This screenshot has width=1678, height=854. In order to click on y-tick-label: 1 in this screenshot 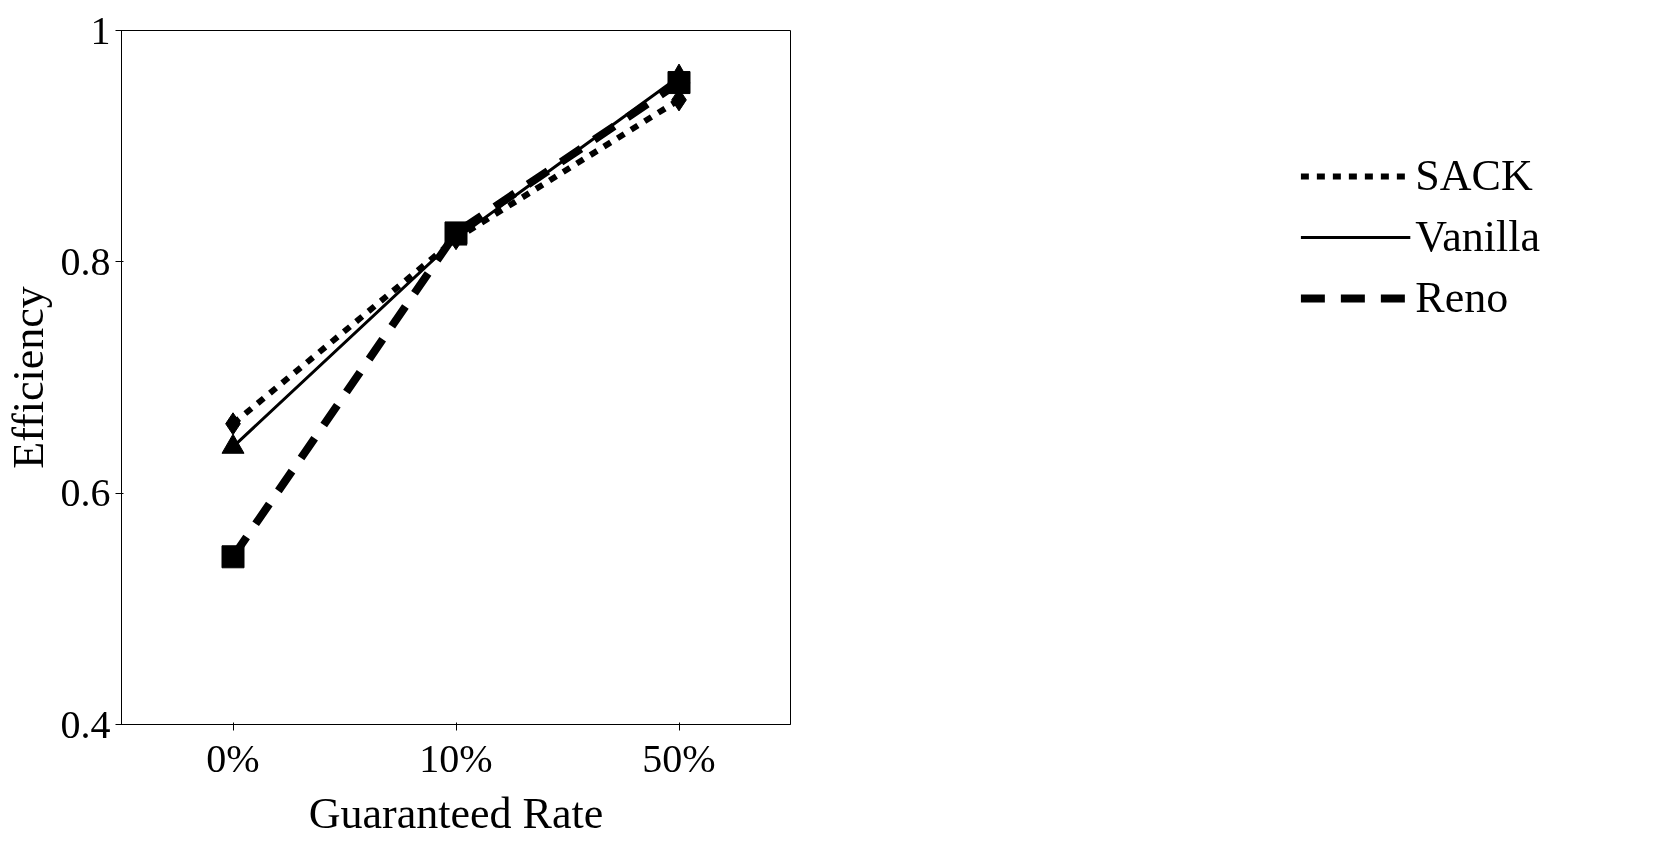, I will do `click(100, 30)`.